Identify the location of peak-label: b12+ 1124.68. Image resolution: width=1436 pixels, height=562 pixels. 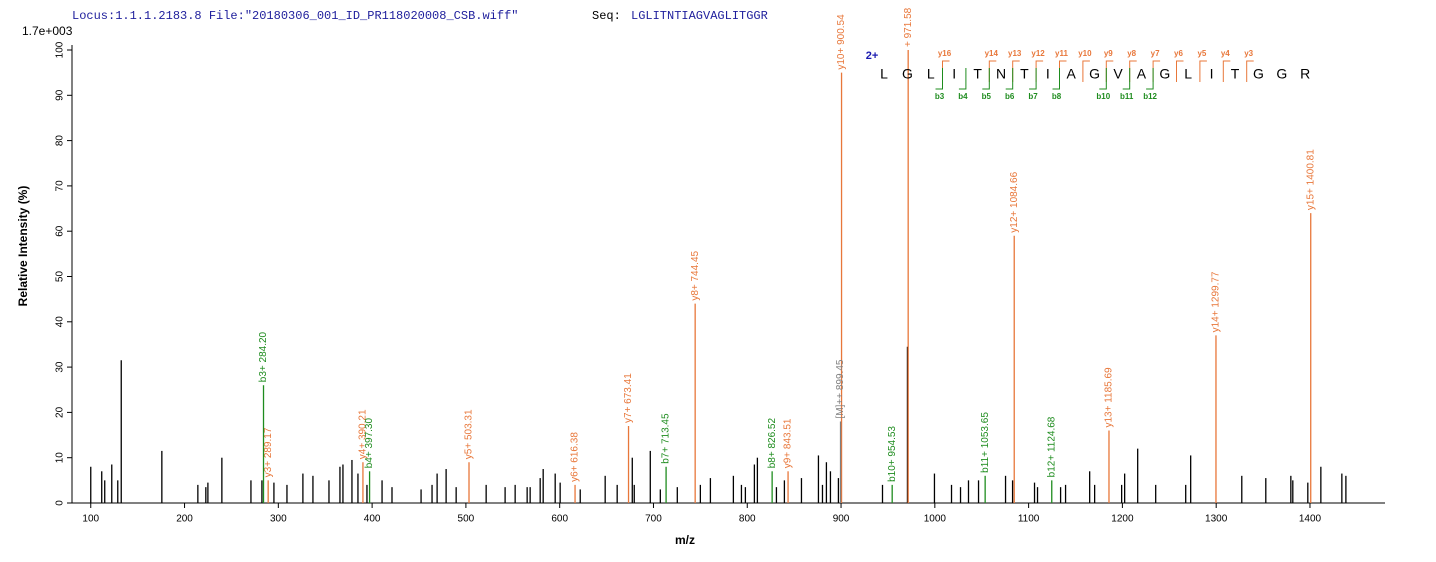
(1051, 446).